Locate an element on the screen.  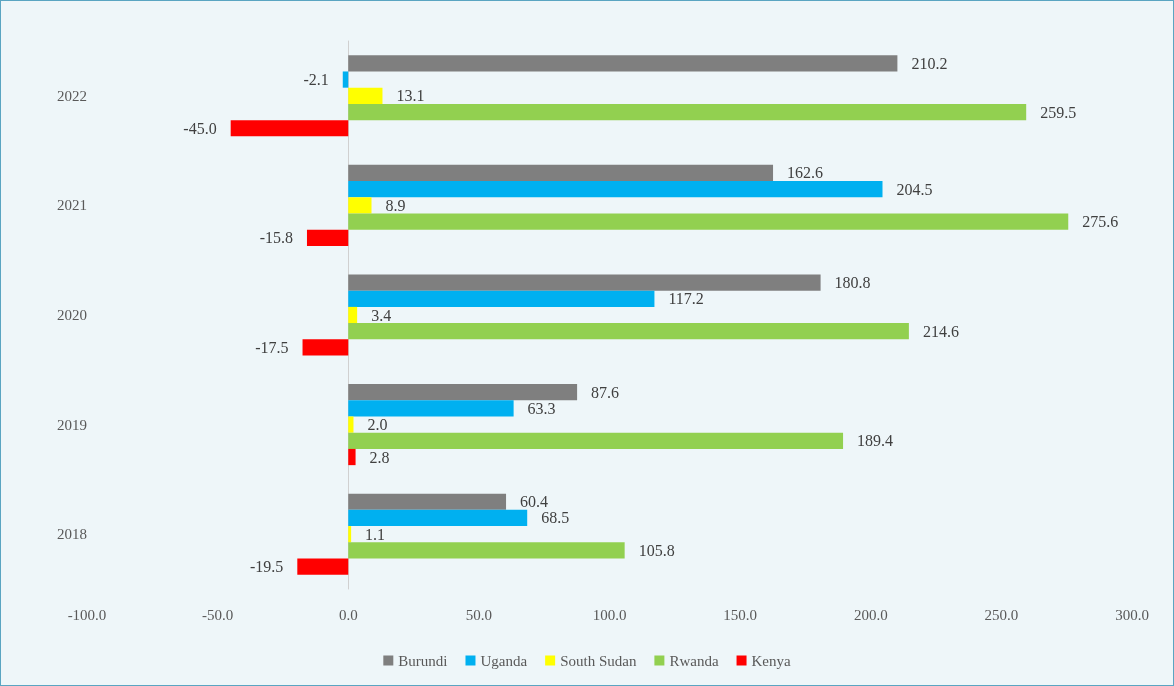
legend-label: Uganda is located at coordinates (504, 660).